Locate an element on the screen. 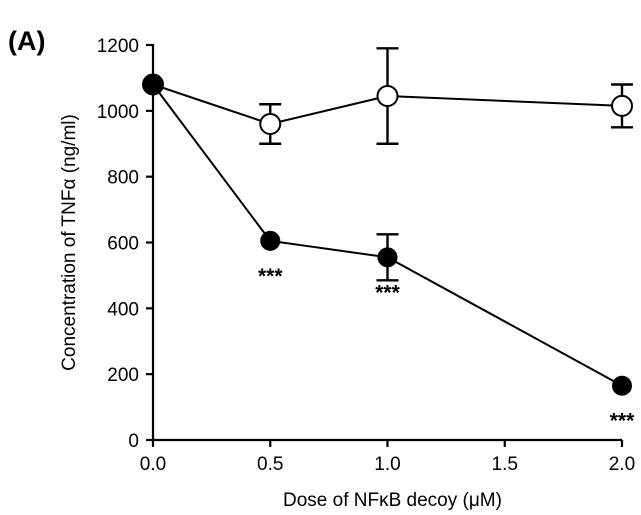 The image size is (641, 515). y-axis-title: Concentration of TNFα (ng/ml) is located at coordinates (69, 242).